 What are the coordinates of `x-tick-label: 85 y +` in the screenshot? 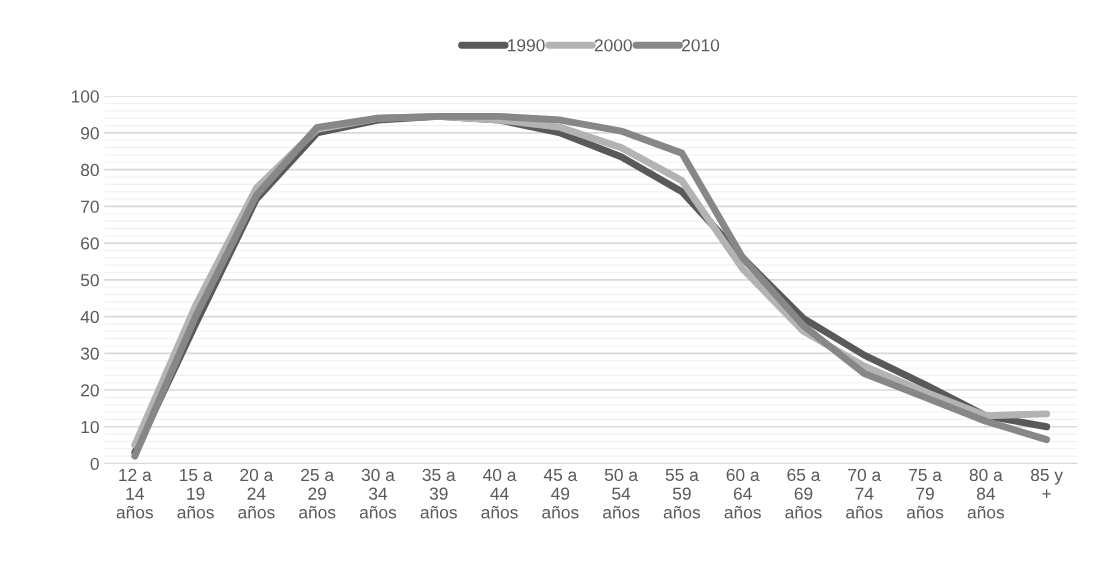 It's located at (1046, 483).